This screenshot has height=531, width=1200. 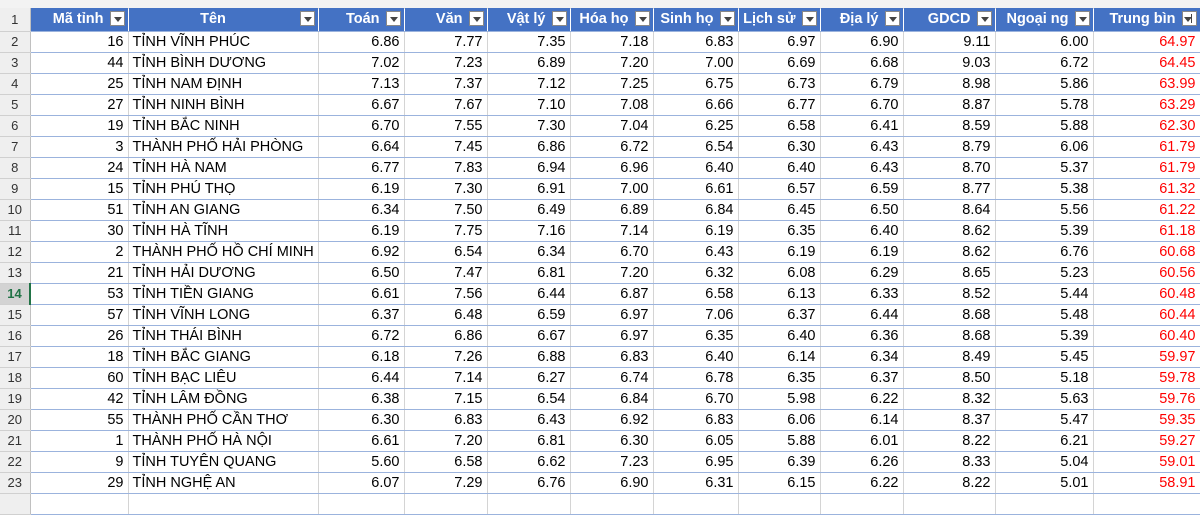 I want to click on cell: 7.15, so click(x=446, y=399).